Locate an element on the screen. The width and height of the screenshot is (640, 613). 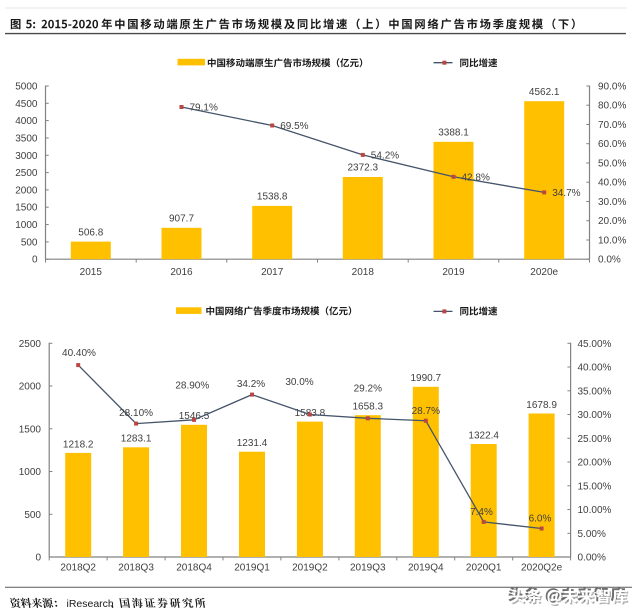
svg-text: 1231.4 is located at coordinates (252, 443).